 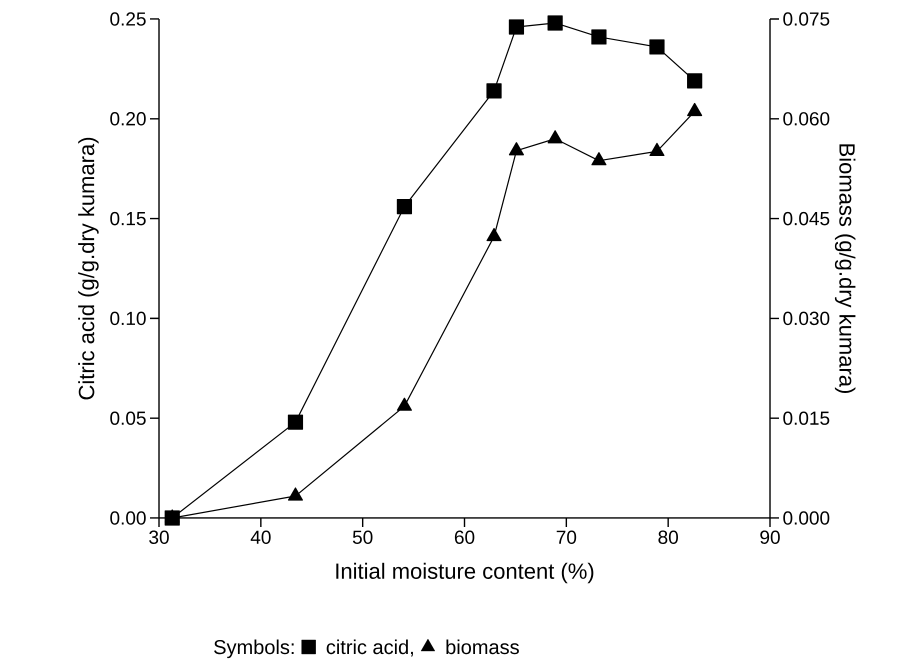 What do you see at coordinates (806, 518) in the screenshot?
I see `y2-tick-label: 0.000` at bounding box center [806, 518].